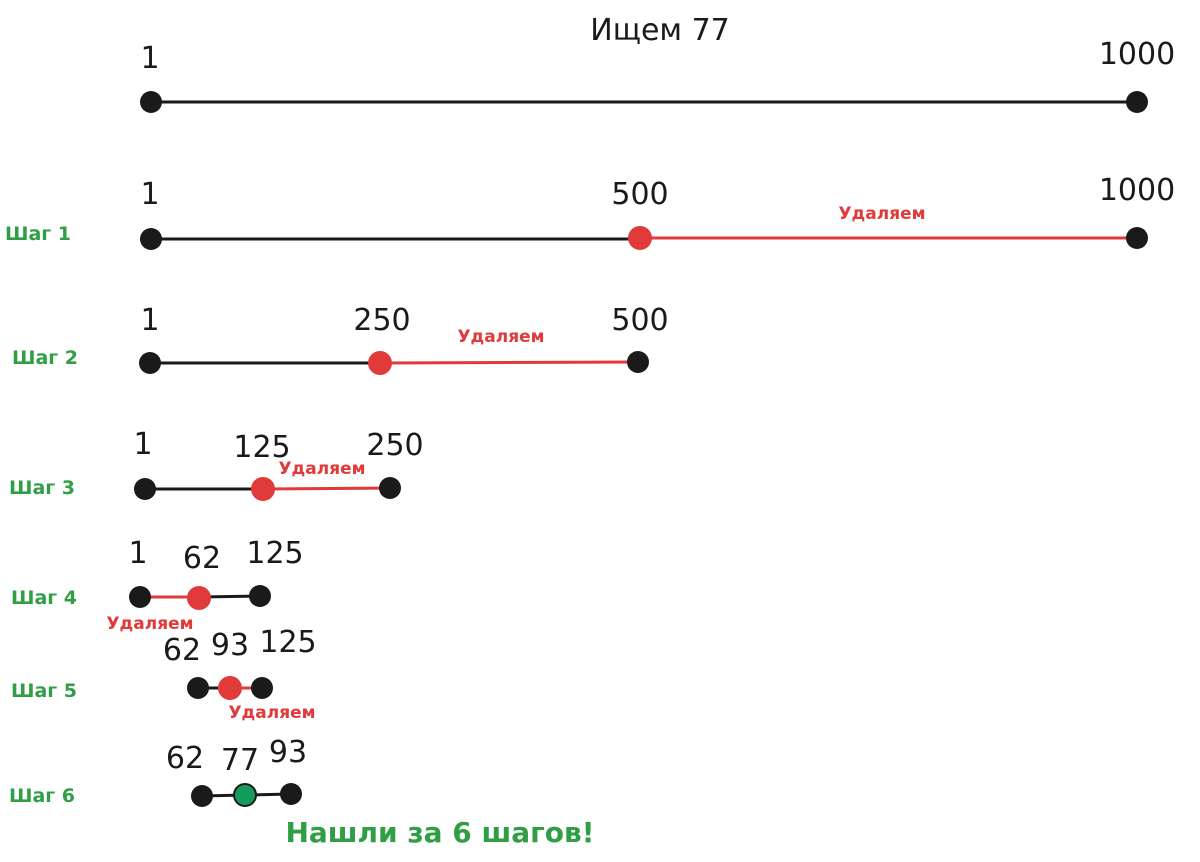 Image resolution: width=1200 pixels, height=862 pixels. Describe the element at coordinates (164, 674) in the screenshot. I see `row-step-5: Шаг 5 62 93 125 Удаляем` at that location.